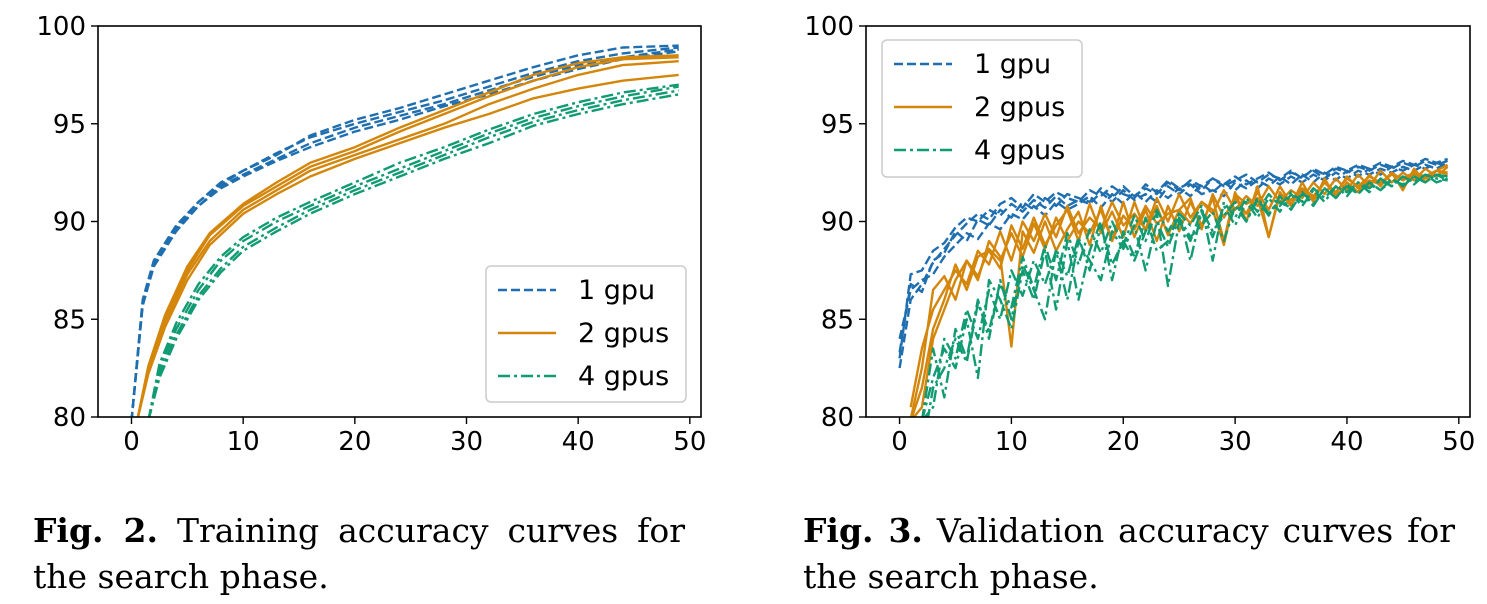 This screenshot has width=1487, height=604. What do you see at coordinates (95, 530) in the screenshot?
I see `caption-label: Fig. 2.` at bounding box center [95, 530].